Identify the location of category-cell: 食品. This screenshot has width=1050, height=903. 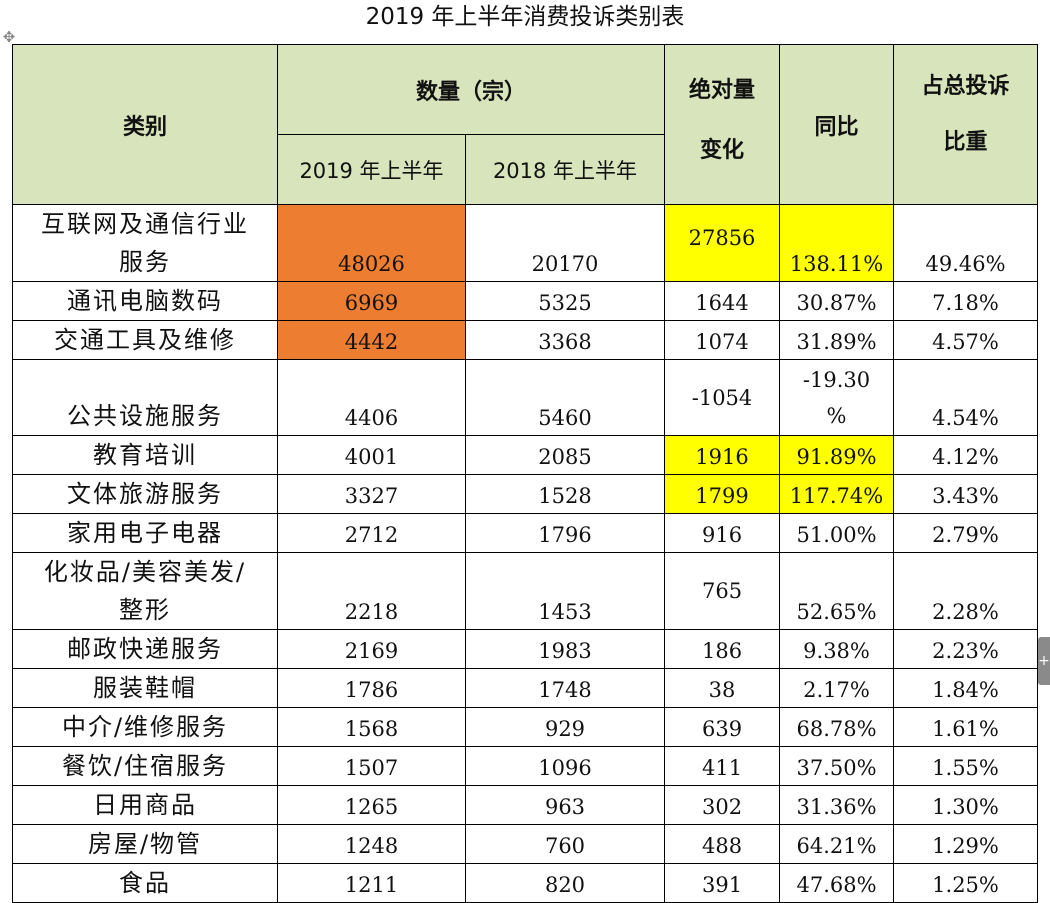
(145, 883).